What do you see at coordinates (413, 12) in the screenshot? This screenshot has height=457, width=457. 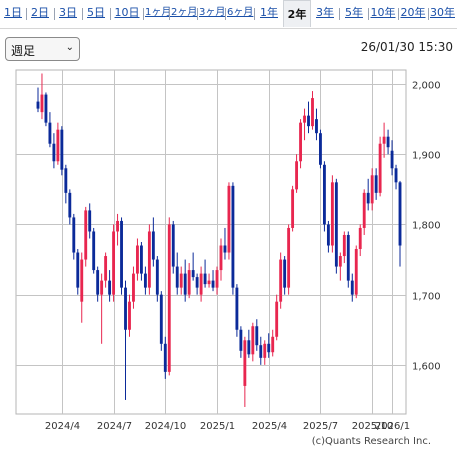 I see `tab-20y: 20年` at bounding box center [413, 12].